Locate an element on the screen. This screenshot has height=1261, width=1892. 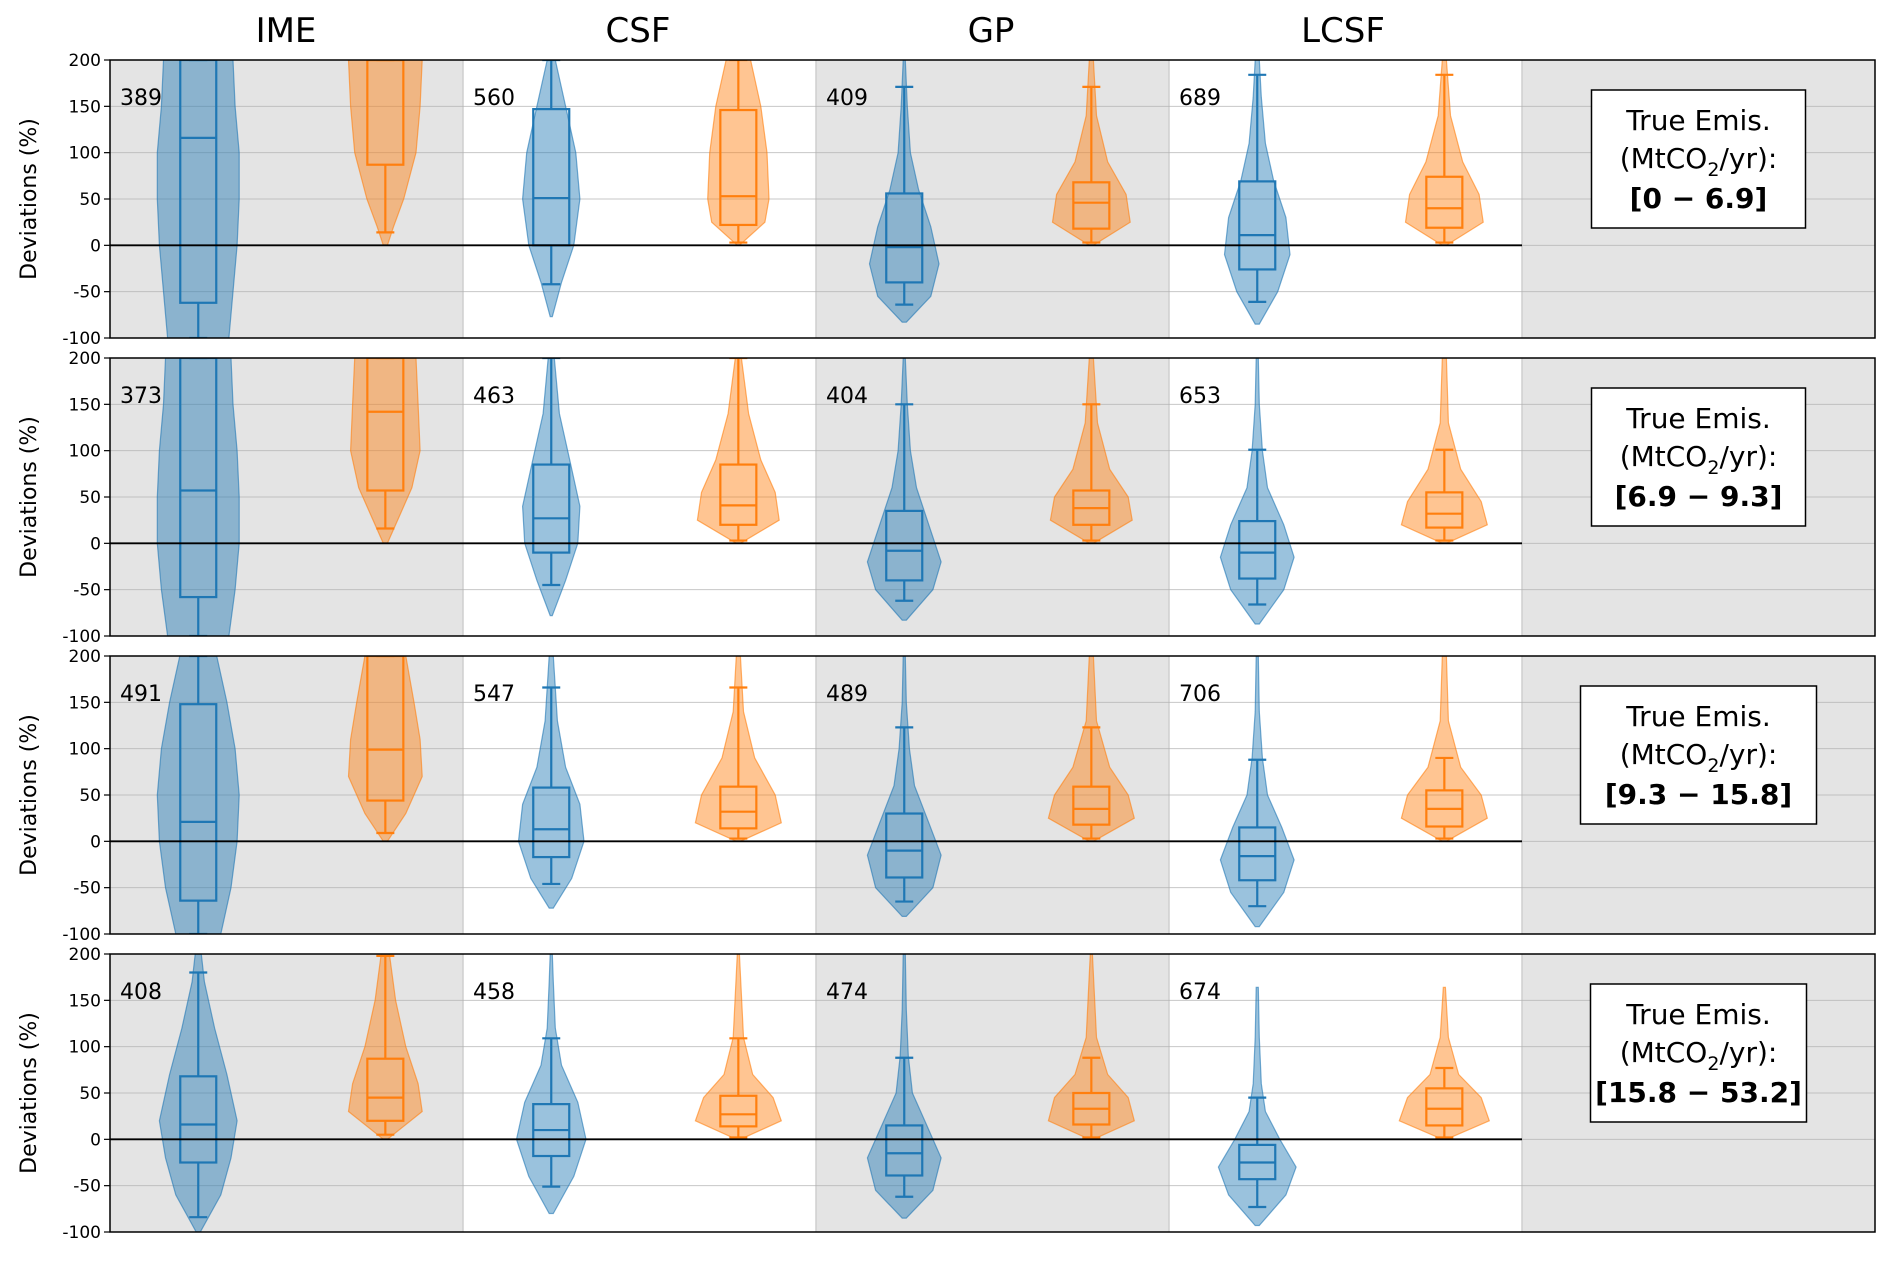
column-titles: IME CSF GP LCSF is located at coordinates (820, 31).